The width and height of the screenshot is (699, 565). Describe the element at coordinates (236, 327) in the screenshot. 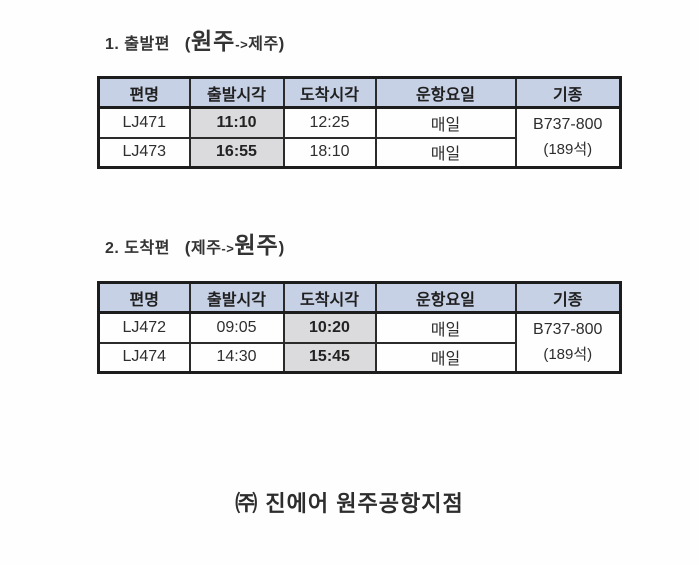

I see `departure-time-cell: 09:05` at that location.